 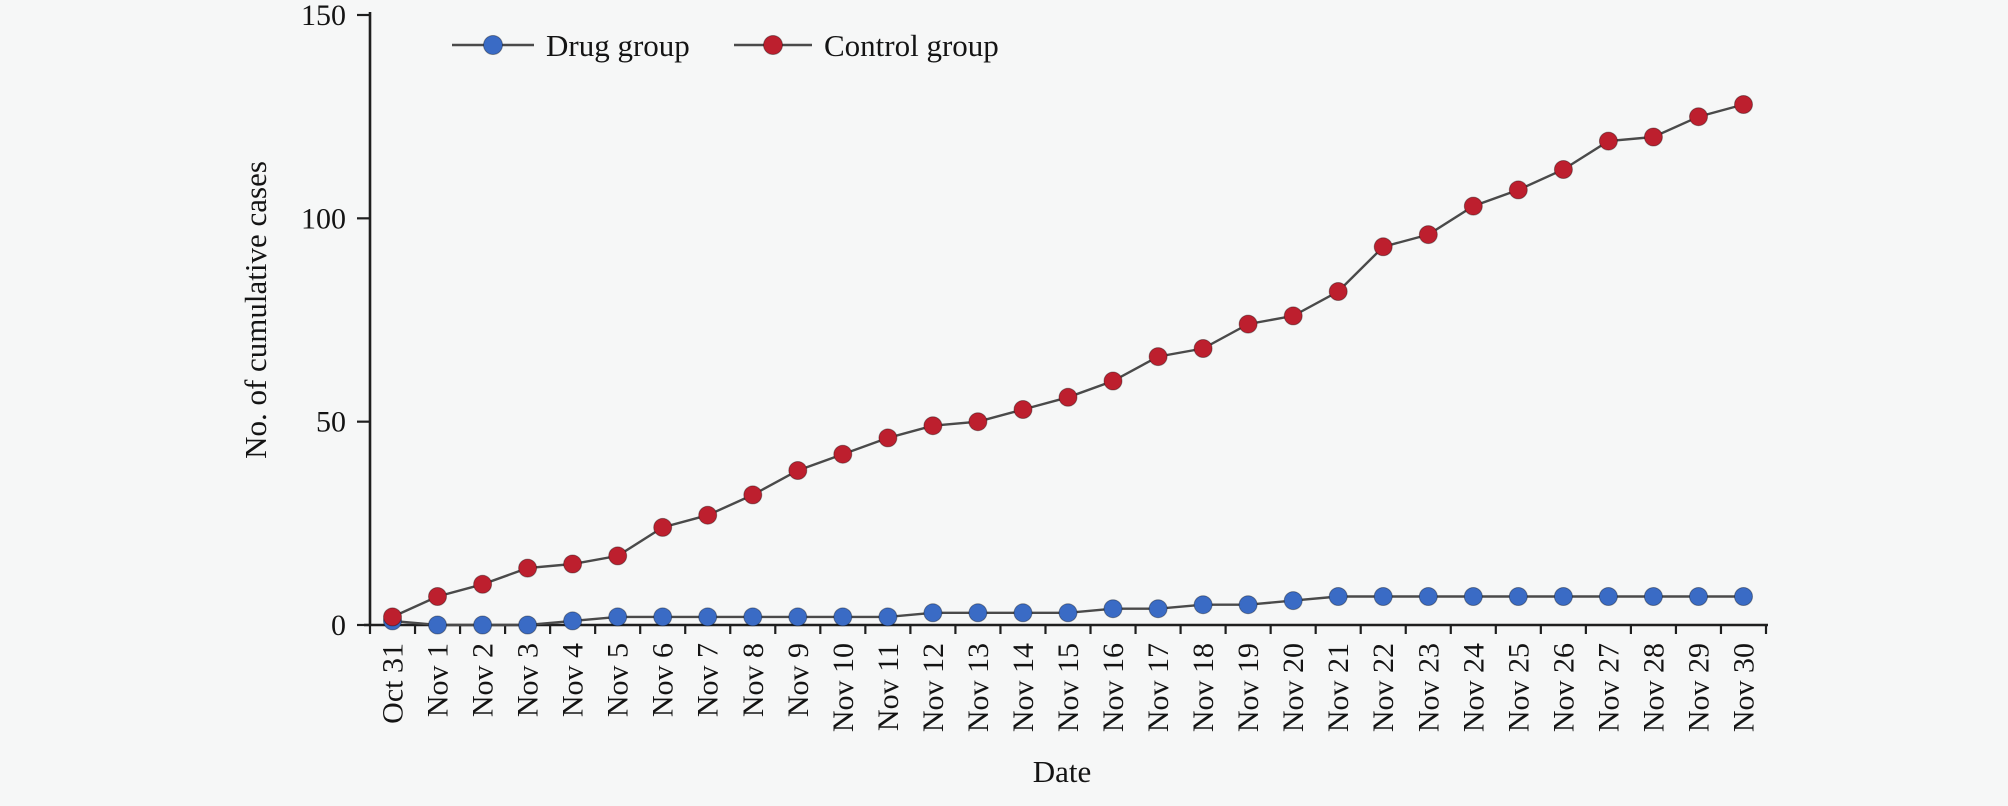 What do you see at coordinates (1744, 687) in the screenshot?
I see `x-tick-label: Nov 30` at bounding box center [1744, 687].